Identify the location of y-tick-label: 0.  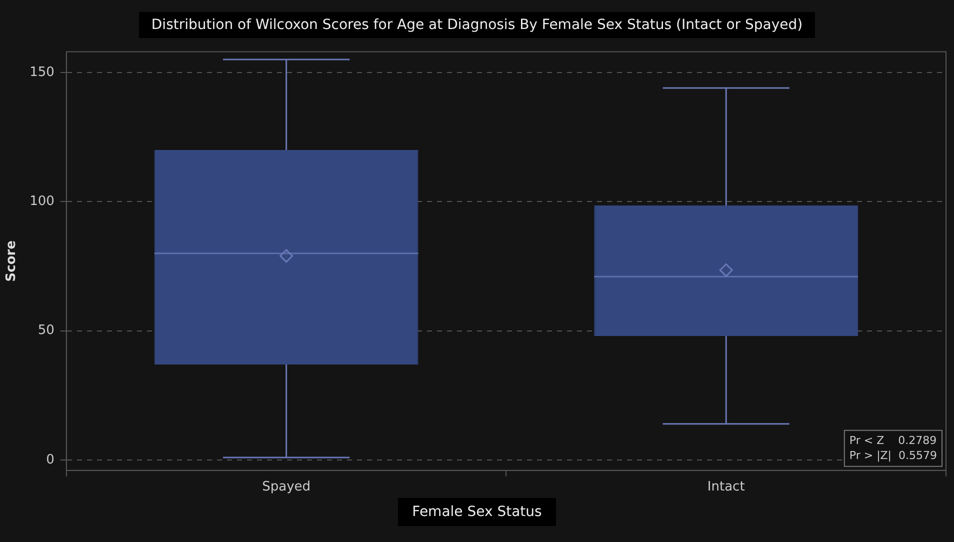
(50, 460).